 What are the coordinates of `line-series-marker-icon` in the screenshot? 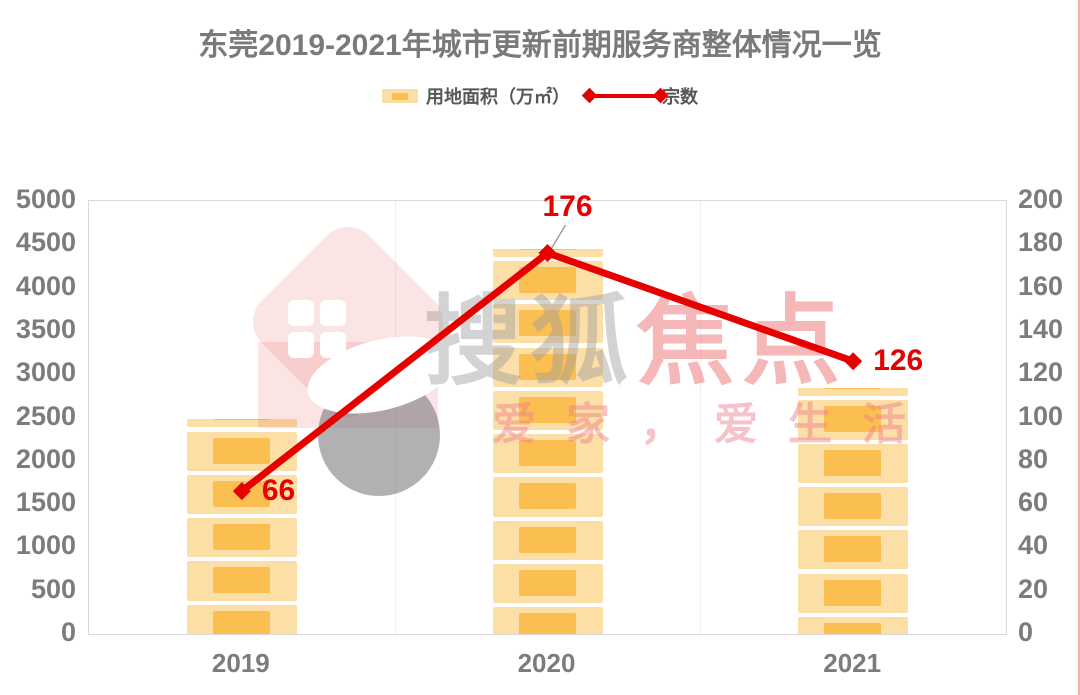 It's located at (625, 95).